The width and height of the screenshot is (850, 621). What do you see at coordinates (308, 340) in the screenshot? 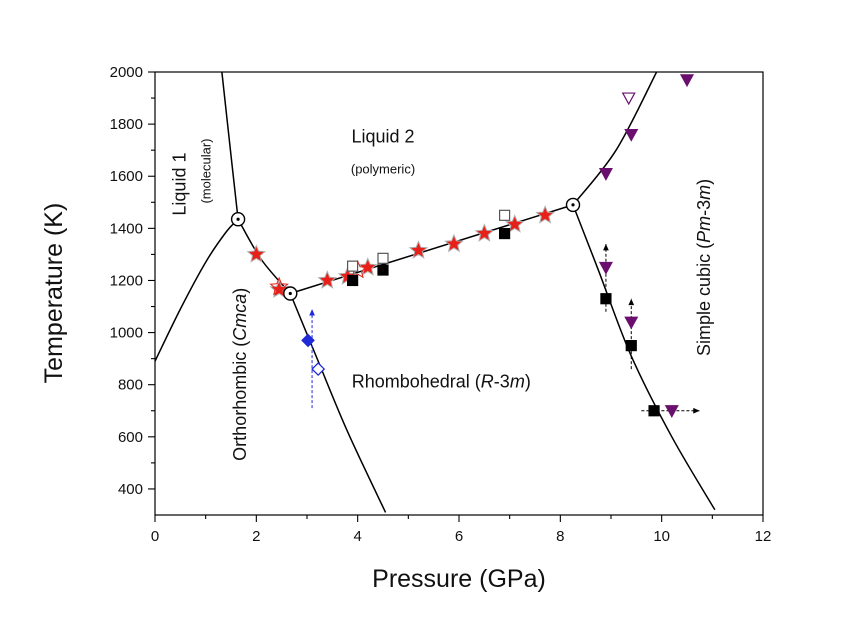
I see `data-point-diamond` at bounding box center [308, 340].